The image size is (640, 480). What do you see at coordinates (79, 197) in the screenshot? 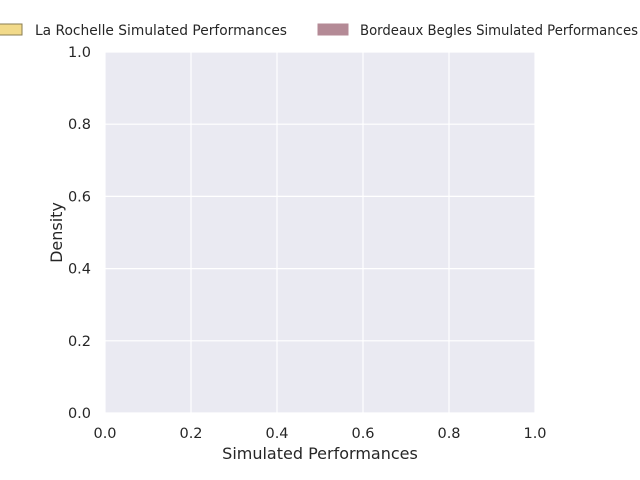
I see `y-tick-label-3: 0.6` at bounding box center [79, 197].